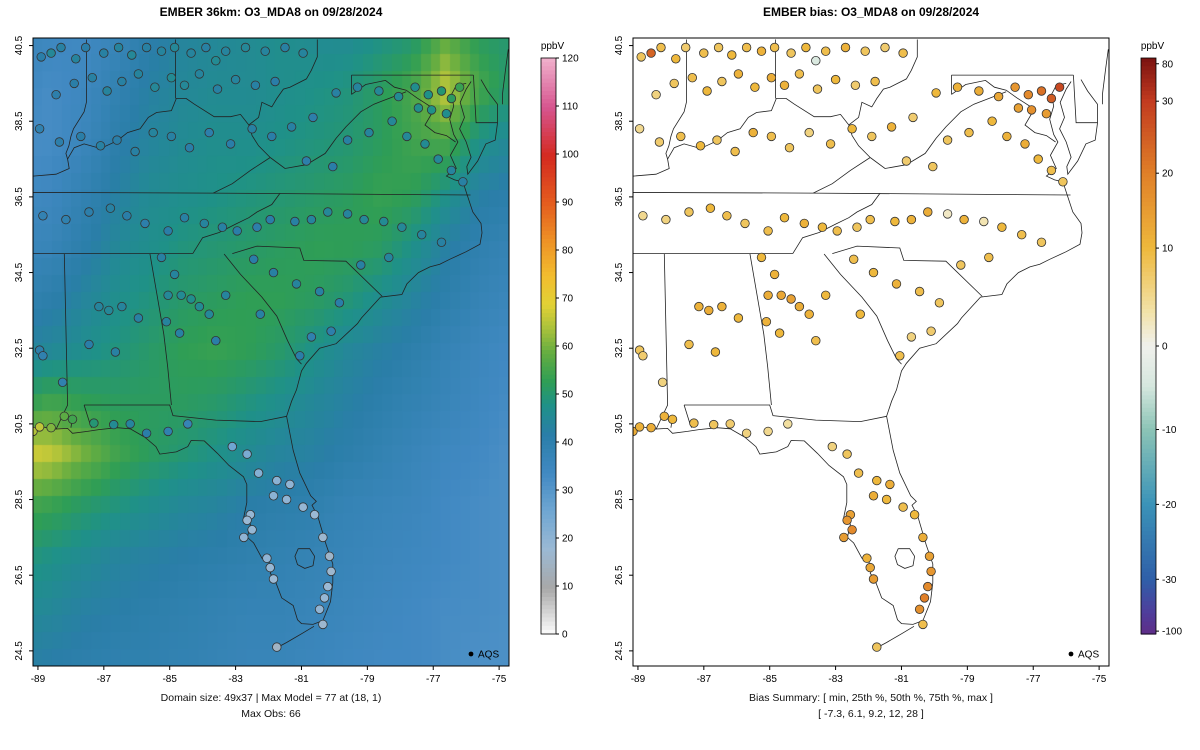  What do you see at coordinates (570, 59) in the screenshot?
I see `colorbar-tick-label: 120` at bounding box center [570, 59].